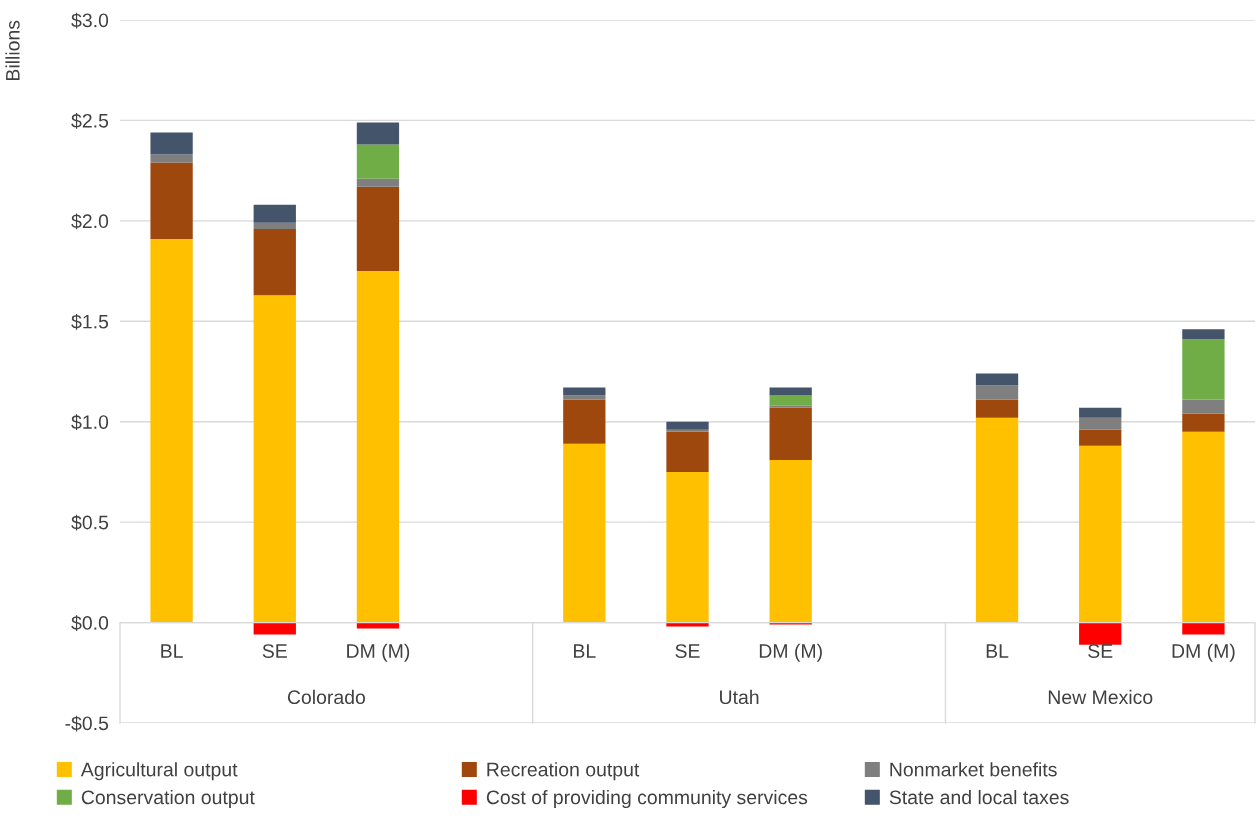  I want to click on legend-label: Cost of providing community services, so click(647, 799).